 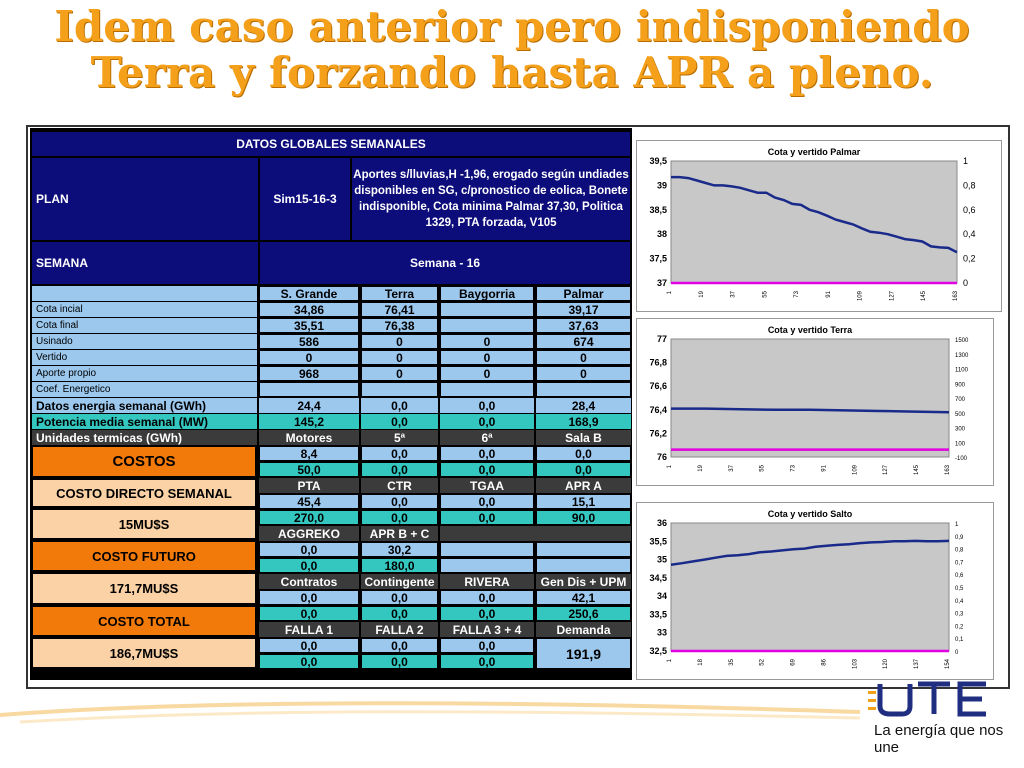 I want to click on y2-tick-label: 0,2, so click(x=959, y=627).